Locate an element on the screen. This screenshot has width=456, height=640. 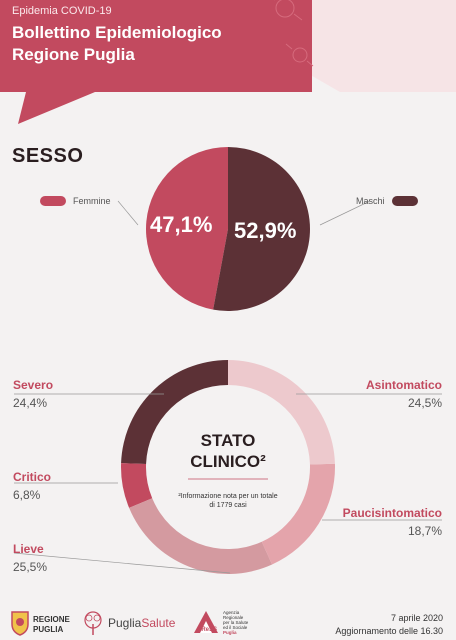
femmine-slice is located at coordinates (187, 228).